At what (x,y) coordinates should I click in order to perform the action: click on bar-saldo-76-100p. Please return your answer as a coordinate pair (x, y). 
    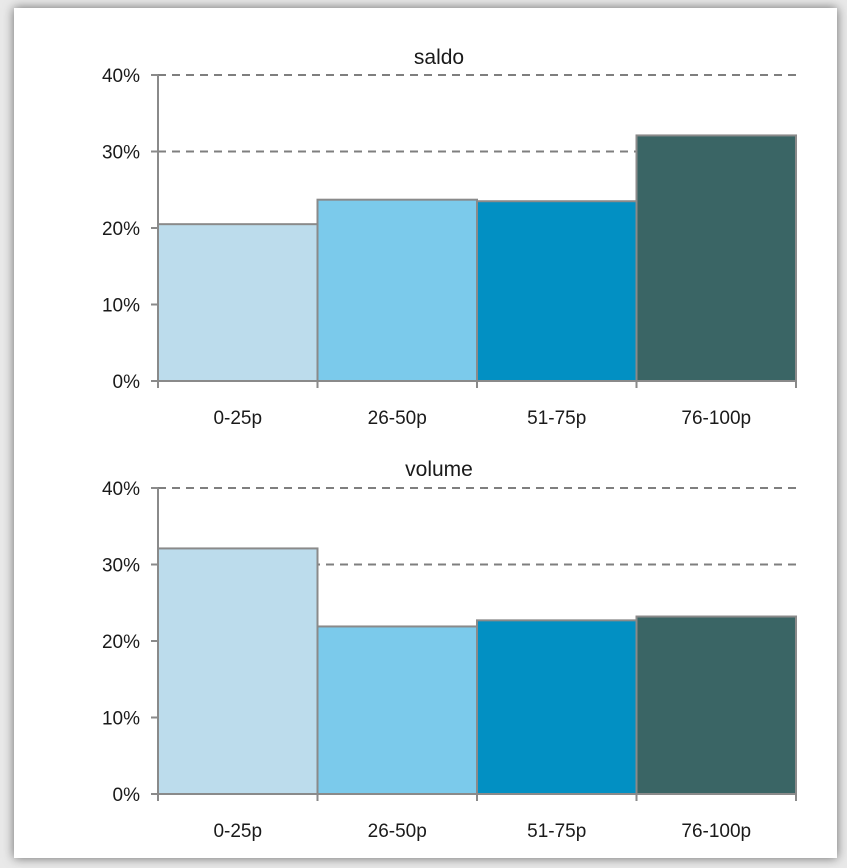
    Looking at the image, I should click on (716, 258).